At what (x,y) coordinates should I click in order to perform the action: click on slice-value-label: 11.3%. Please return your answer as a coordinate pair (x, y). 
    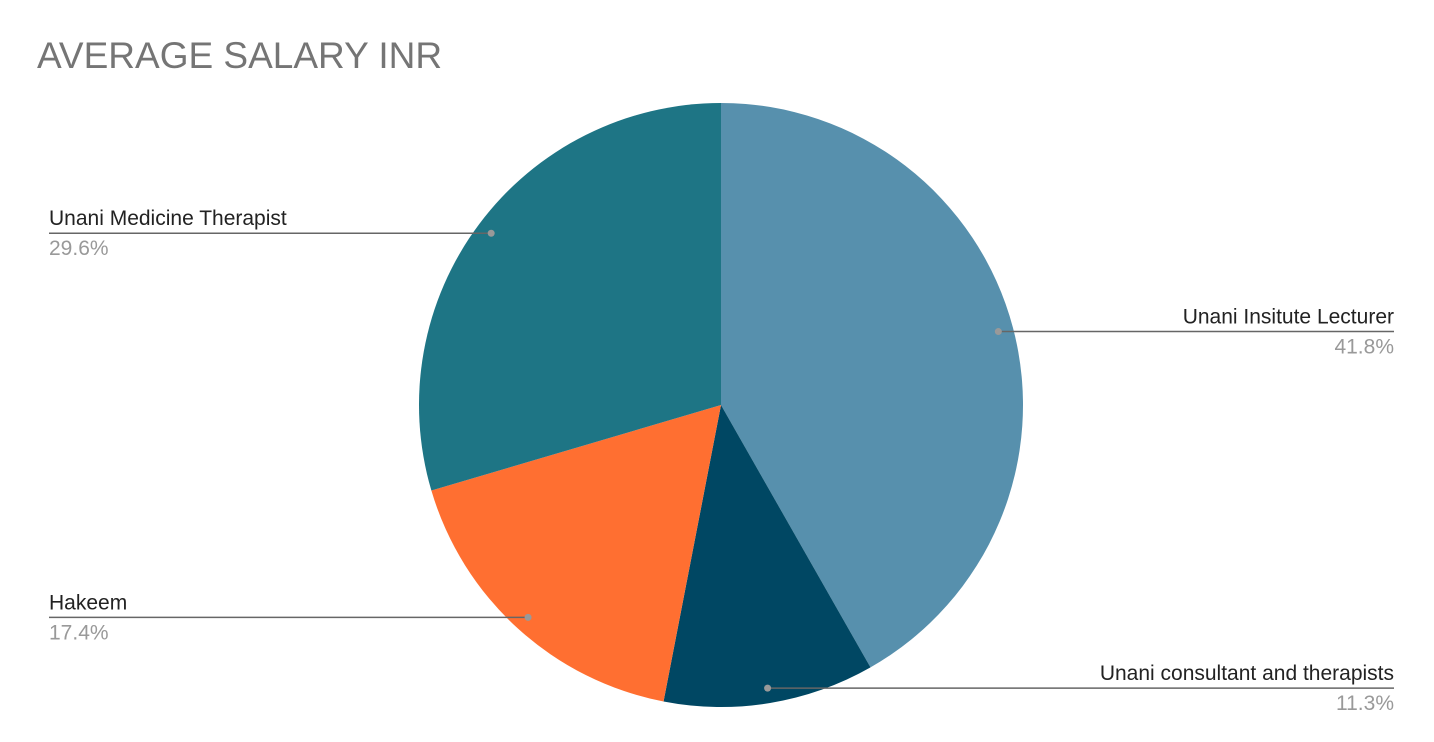
    Looking at the image, I should click on (1365, 703).